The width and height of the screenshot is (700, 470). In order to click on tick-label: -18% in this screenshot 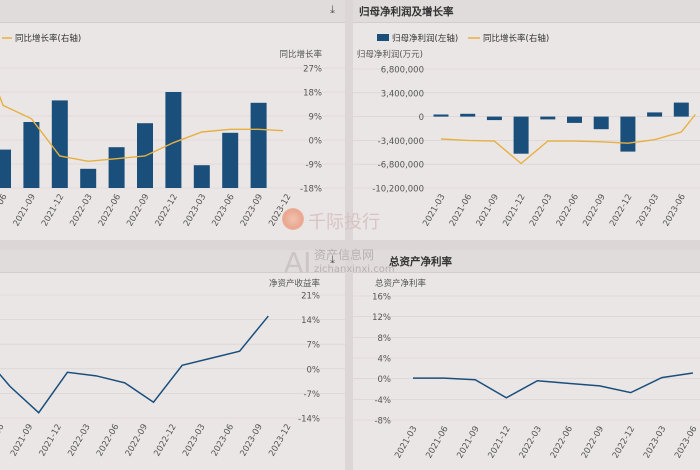, I will do `click(311, 190)`.